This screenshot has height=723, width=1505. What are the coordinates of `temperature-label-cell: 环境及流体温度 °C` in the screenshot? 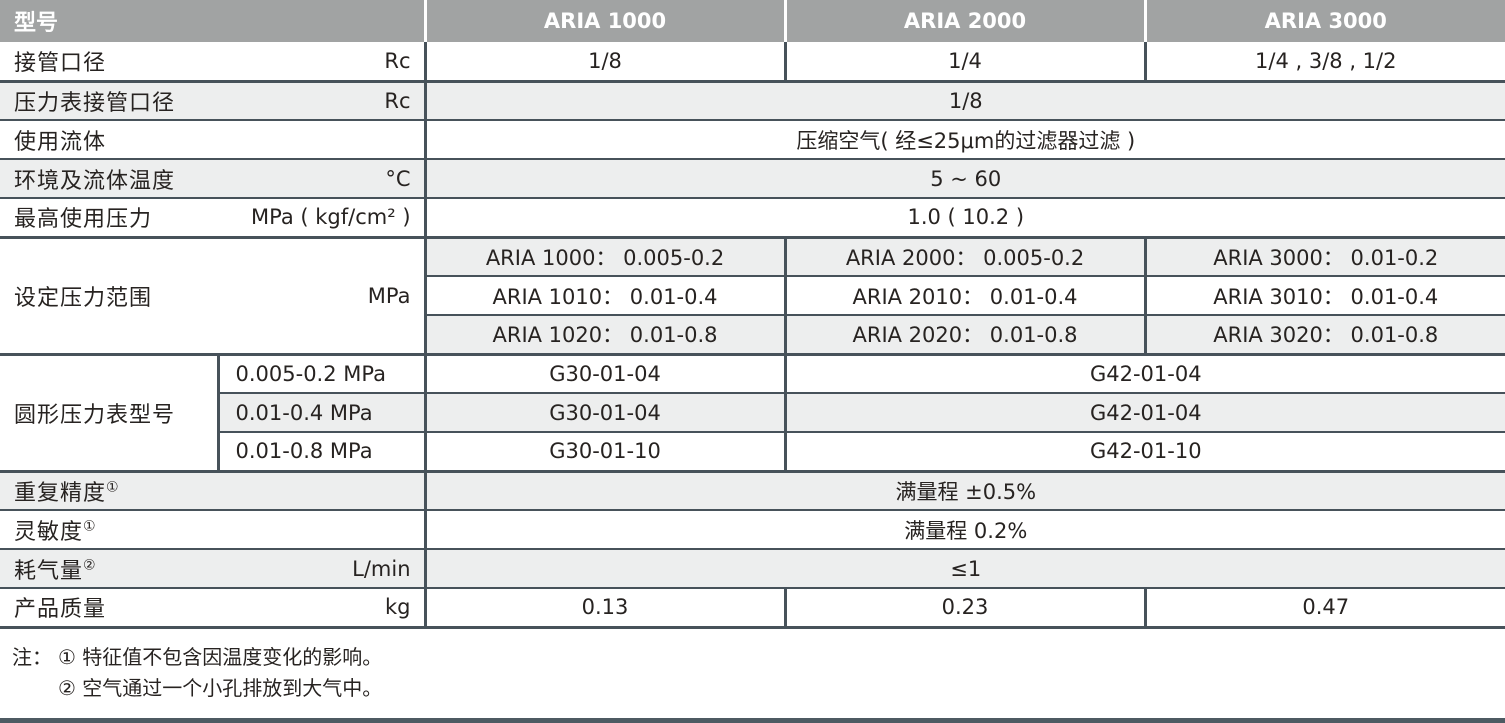 It's located at (213, 178).